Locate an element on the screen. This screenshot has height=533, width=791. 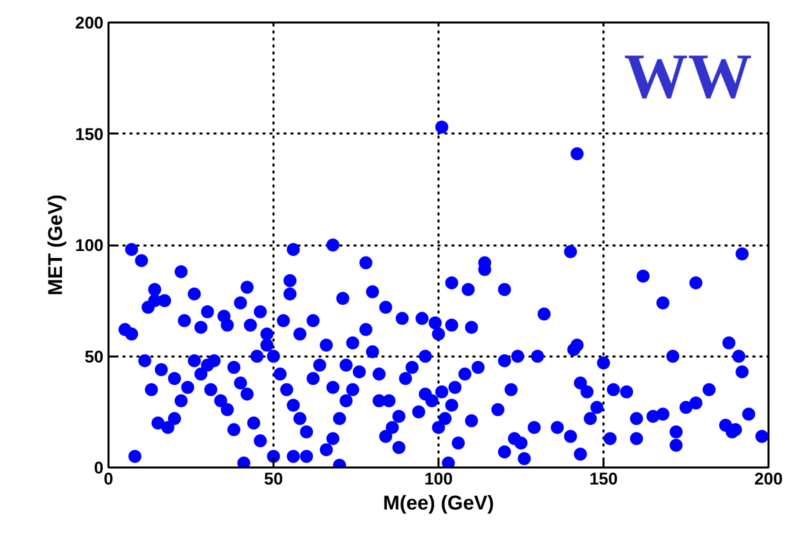
x-axis-title: M(ee) (GeV) is located at coordinates (438, 503).